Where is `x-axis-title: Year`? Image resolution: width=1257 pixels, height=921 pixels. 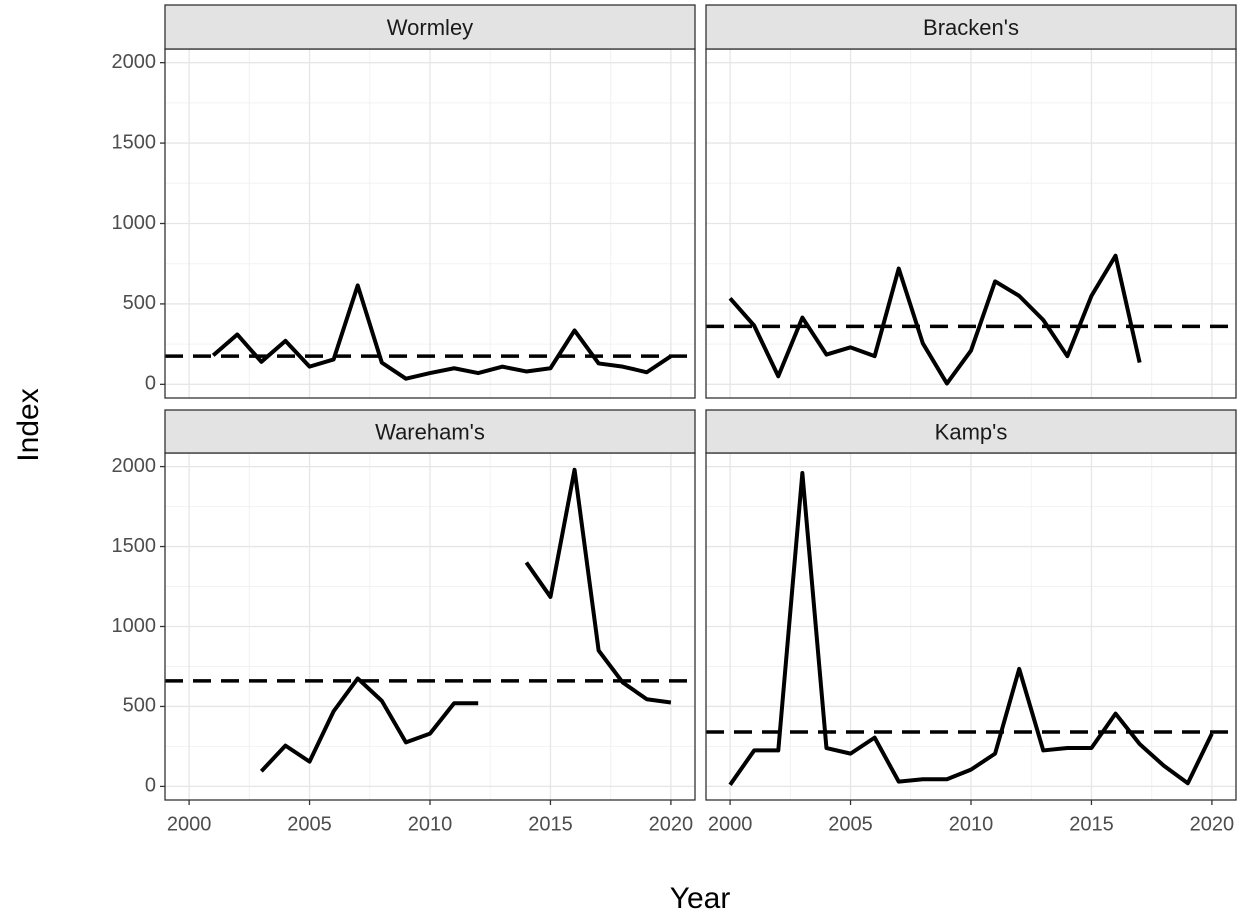
x-axis-title: Year is located at coordinates (700, 898).